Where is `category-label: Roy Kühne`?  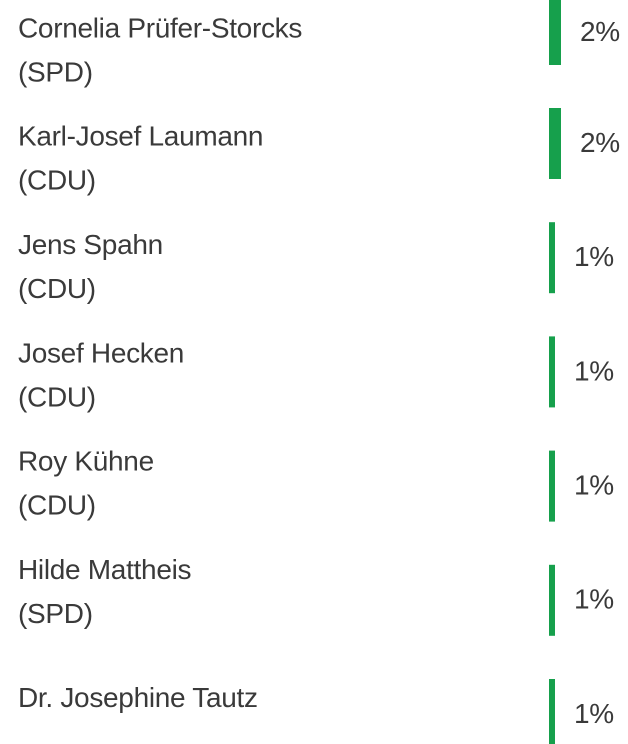
category-label: Roy Kühne is located at coordinates (86, 461).